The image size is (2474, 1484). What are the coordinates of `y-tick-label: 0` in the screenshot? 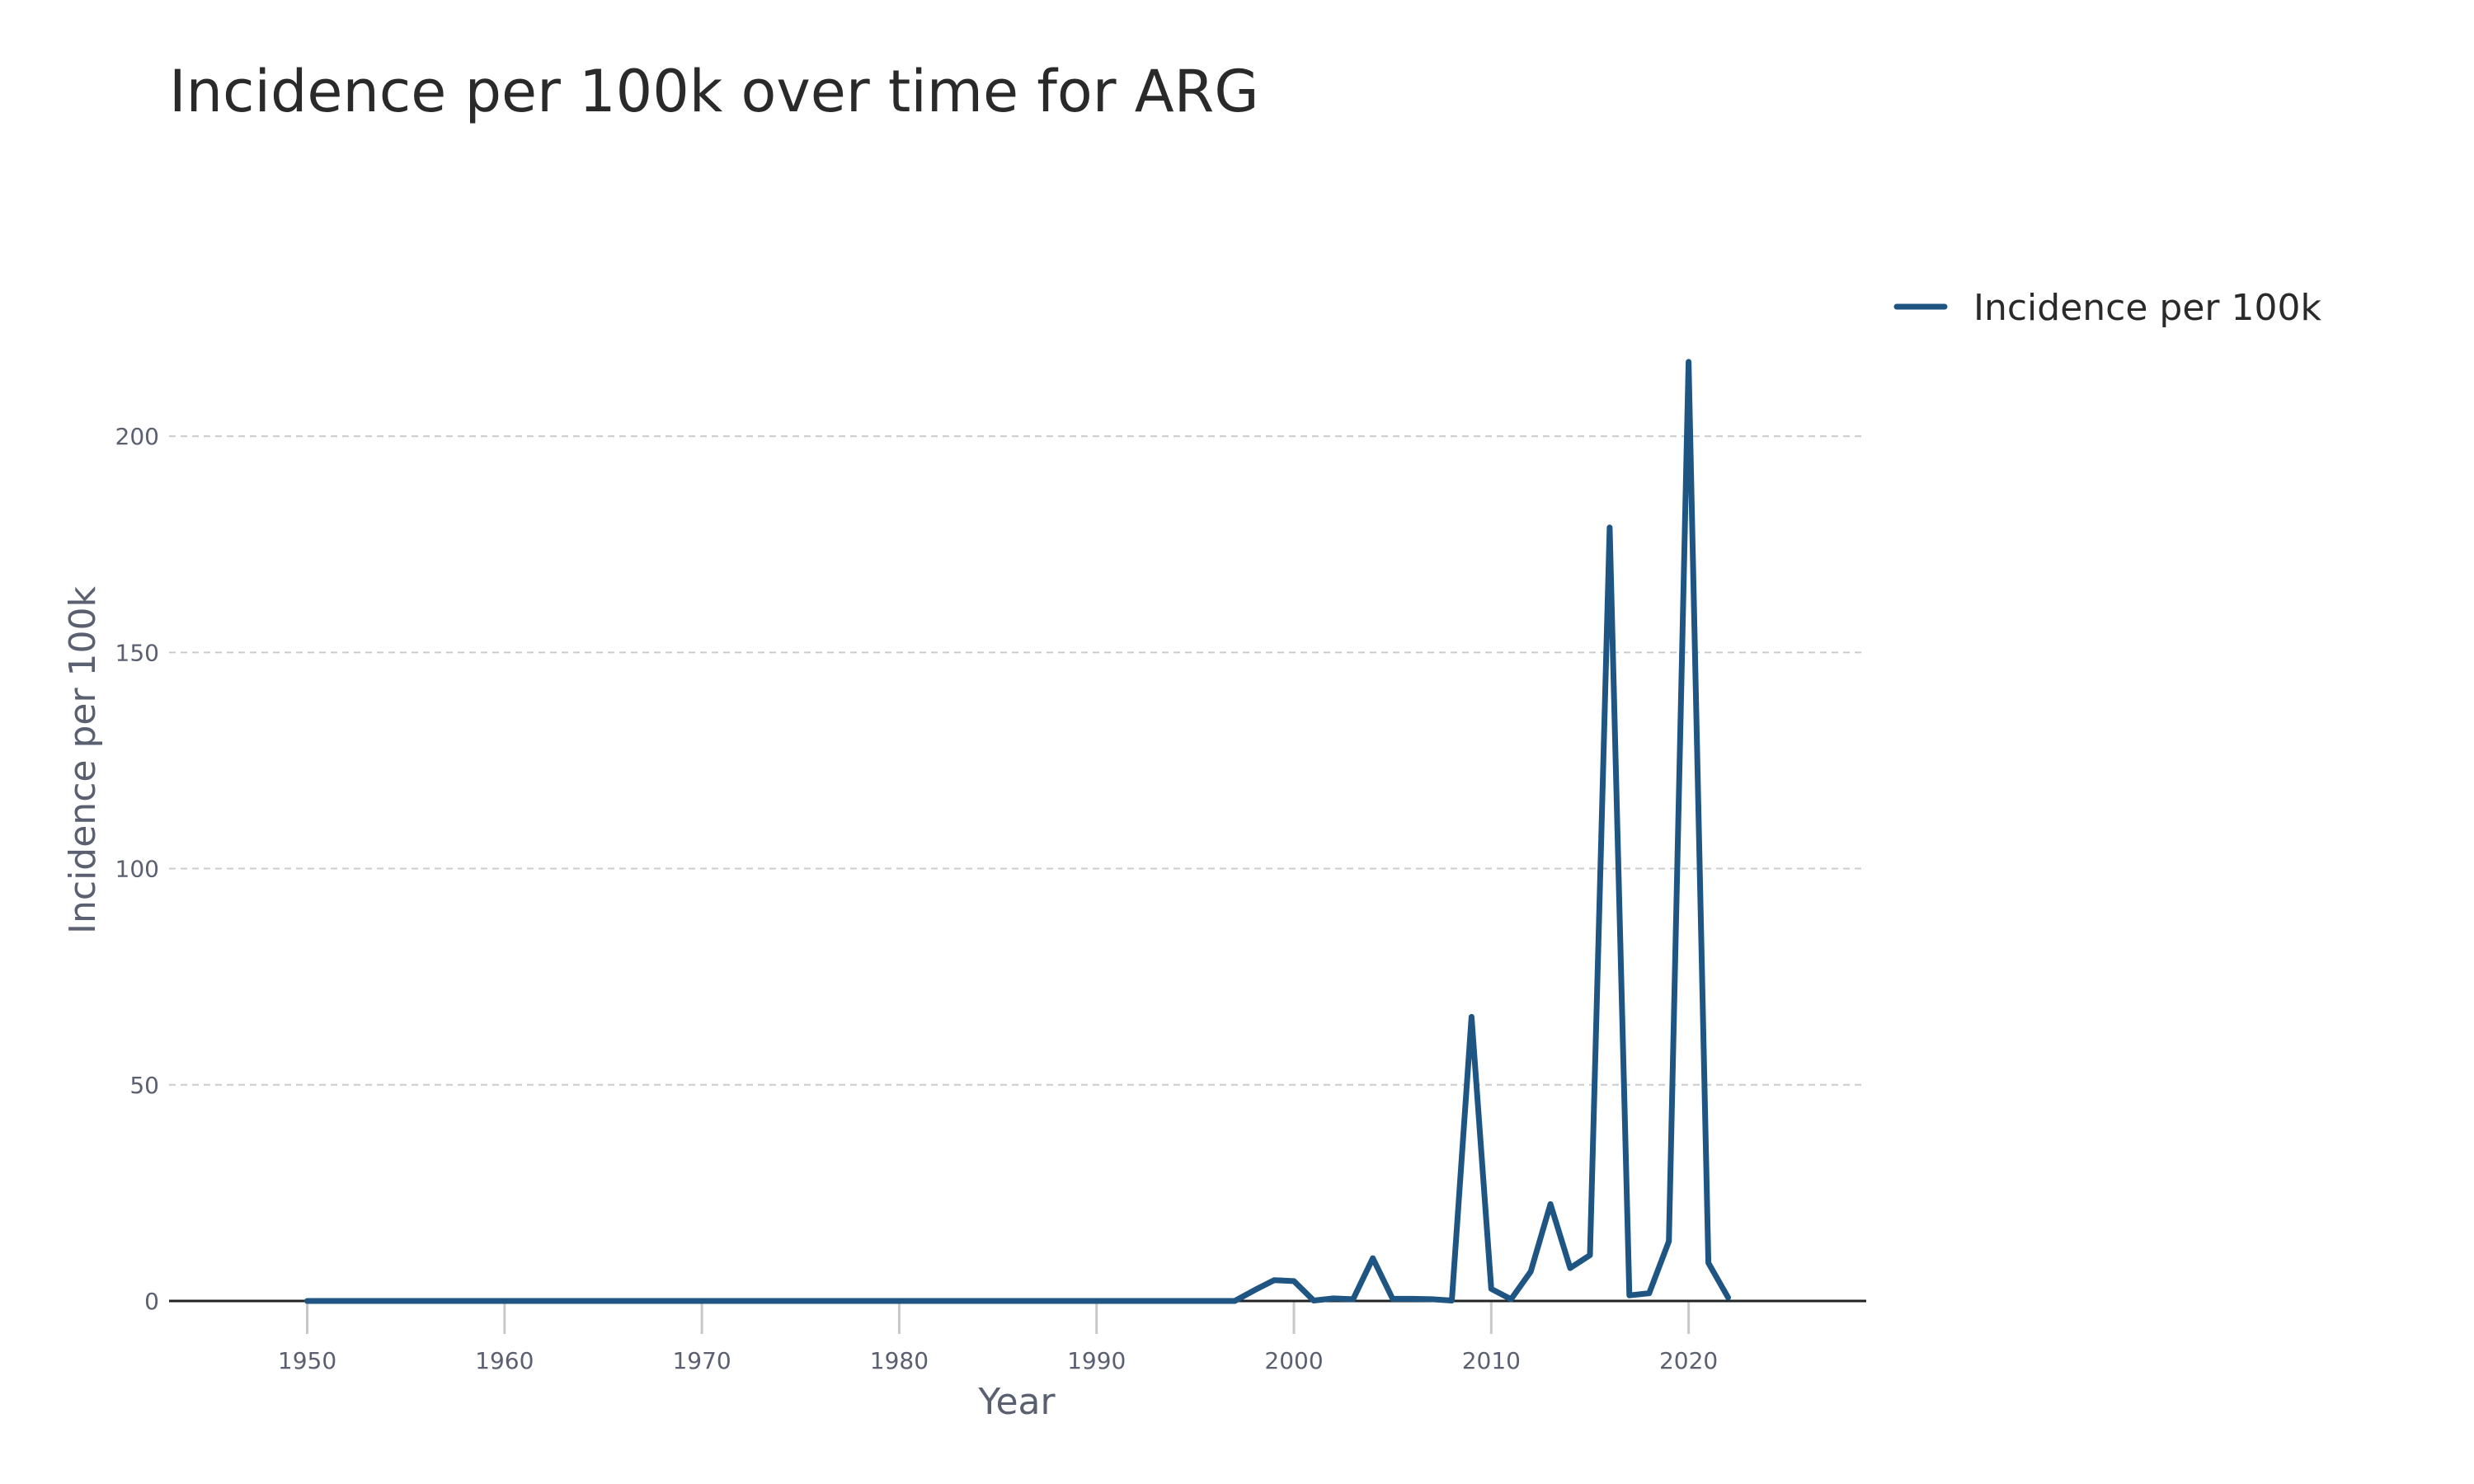 It's located at (151, 1301).